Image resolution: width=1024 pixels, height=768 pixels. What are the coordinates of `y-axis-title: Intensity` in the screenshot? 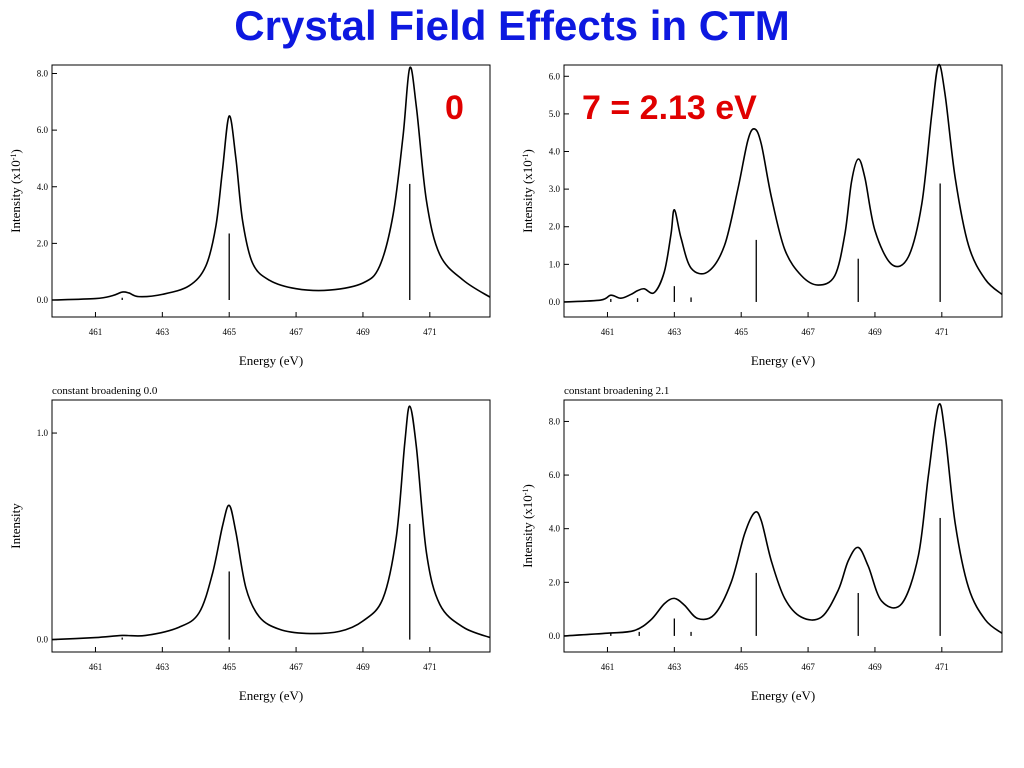 It's located at (15, 526).